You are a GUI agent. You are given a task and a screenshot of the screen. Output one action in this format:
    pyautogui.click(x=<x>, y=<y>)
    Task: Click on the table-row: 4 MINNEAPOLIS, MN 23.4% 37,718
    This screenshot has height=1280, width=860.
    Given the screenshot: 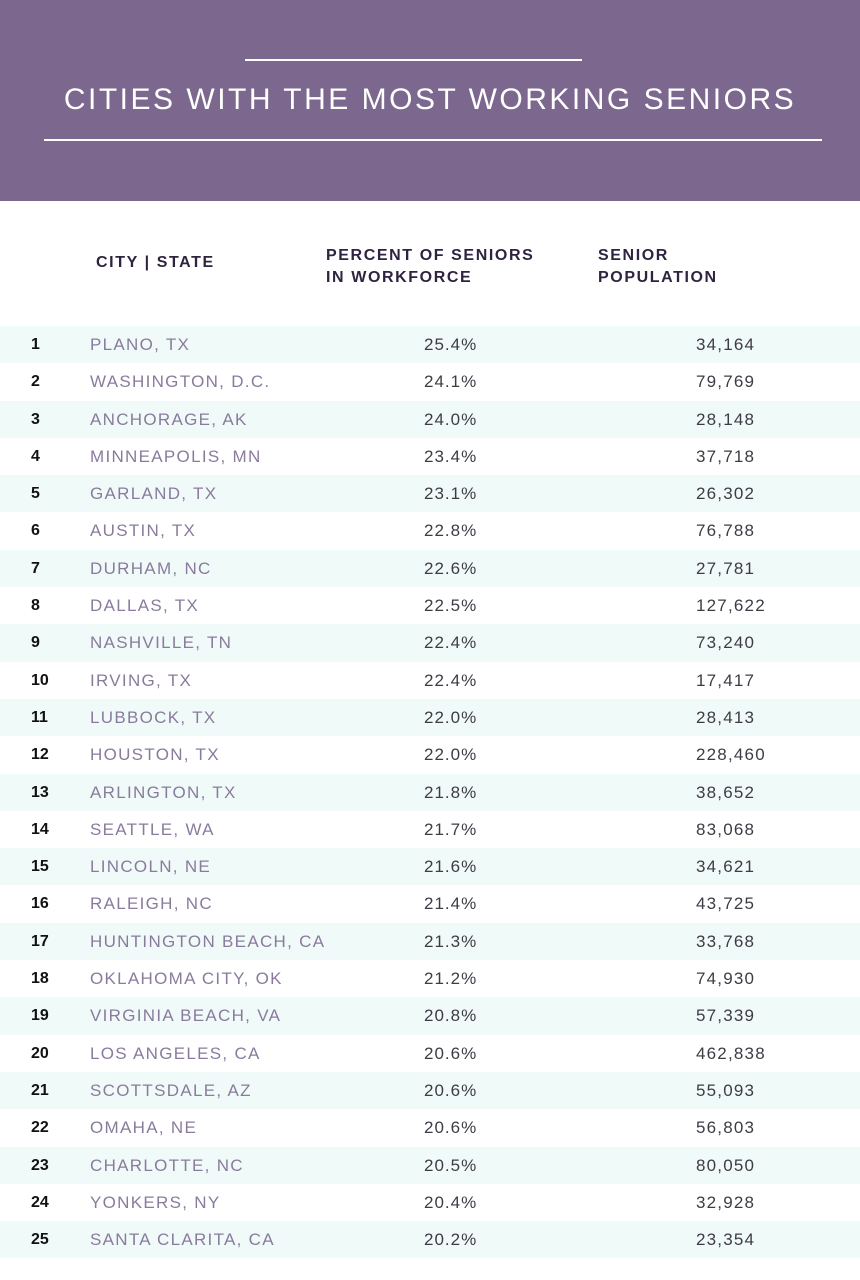 What is the action you would take?
    pyautogui.click(x=430, y=456)
    